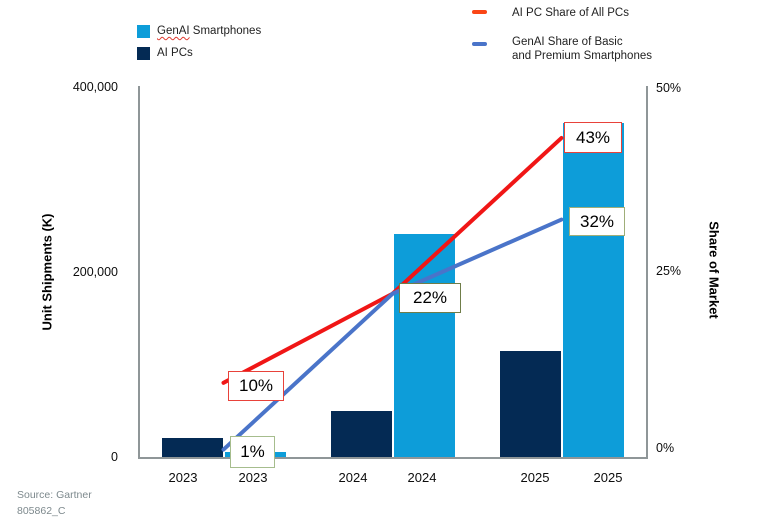 This screenshot has width=758, height=527. What do you see at coordinates (669, 271) in the screenshot?
I see `right-axis-tick: 25%` at bounding box center [669, 271].